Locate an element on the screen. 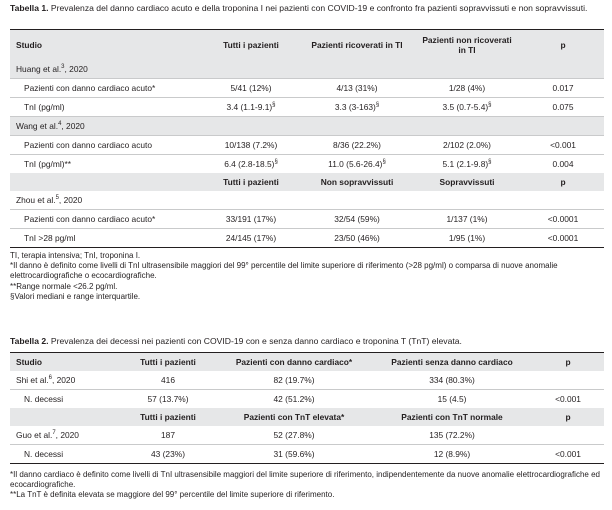 The image size is (612, 510). table1-header-non-icu: Pazienti non ricoverati in TI is located at coordinates (467, 44).